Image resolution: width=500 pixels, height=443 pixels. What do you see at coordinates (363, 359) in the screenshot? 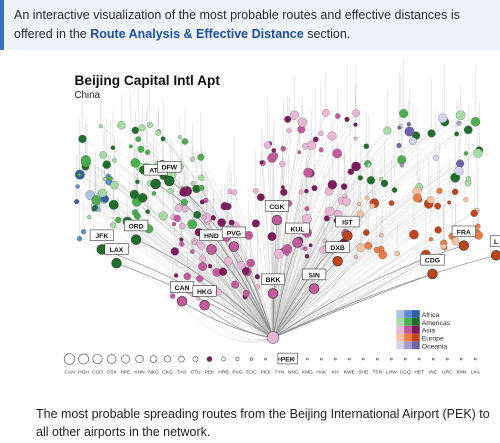
I see `axis-node-she` at bounding box center [363, 359].